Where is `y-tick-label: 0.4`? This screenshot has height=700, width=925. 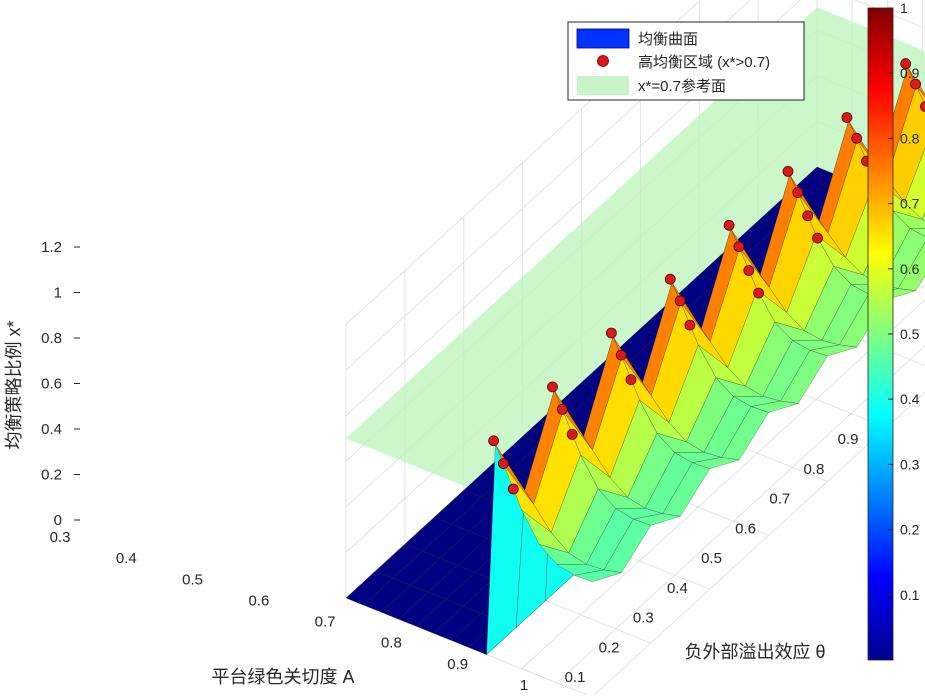
y-tick-label: 0.4 is located at coordinates (677, 588).